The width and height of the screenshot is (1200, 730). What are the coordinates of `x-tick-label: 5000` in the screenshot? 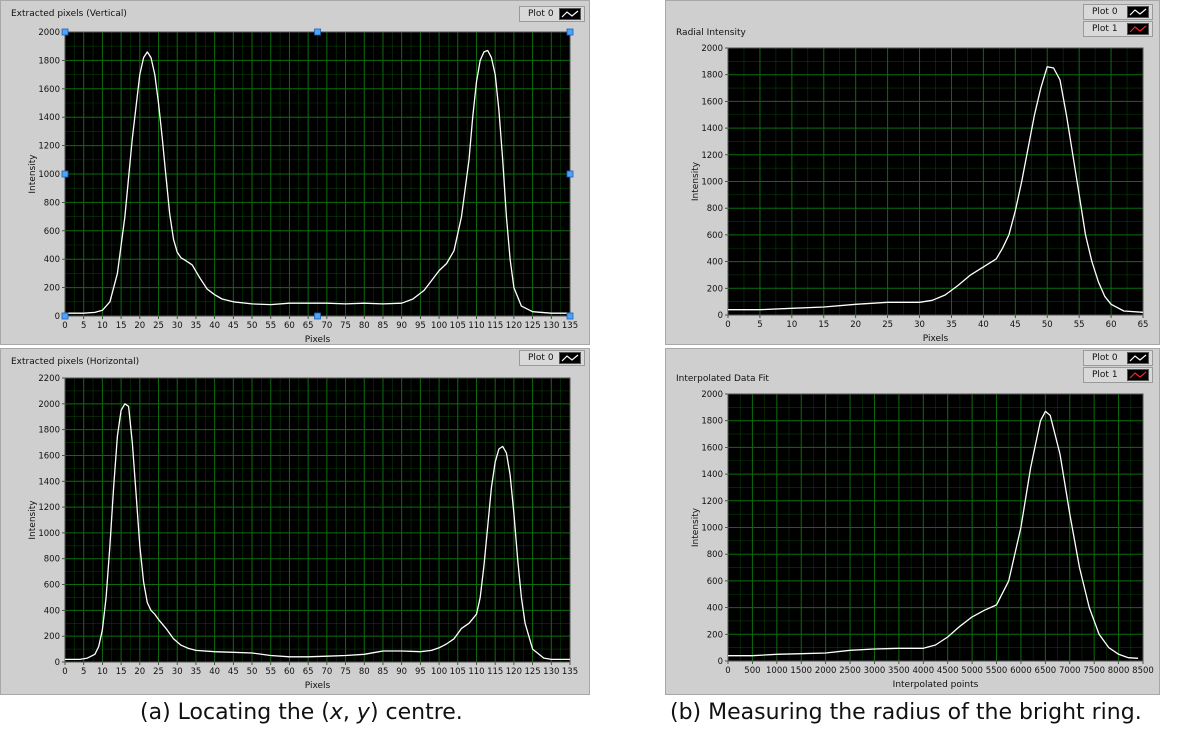 It's located at (972, 671).